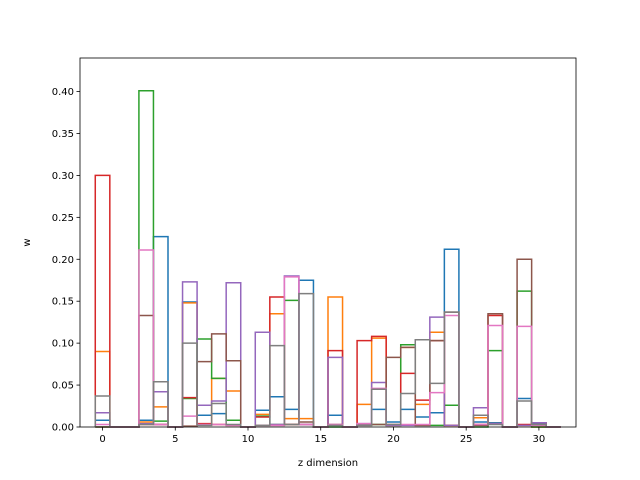  Describe the element at coordinates (539, 439) in the screenshot. I see `x-tick-label: 30` at that location.